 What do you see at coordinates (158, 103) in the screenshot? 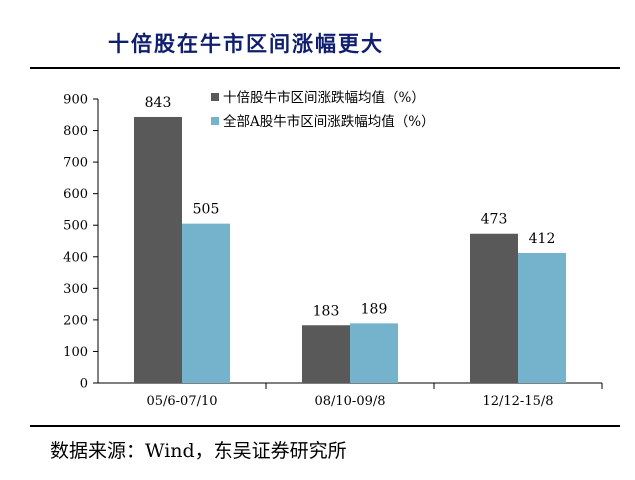
I see `data-label: 843` at bounding box center [158, 103].